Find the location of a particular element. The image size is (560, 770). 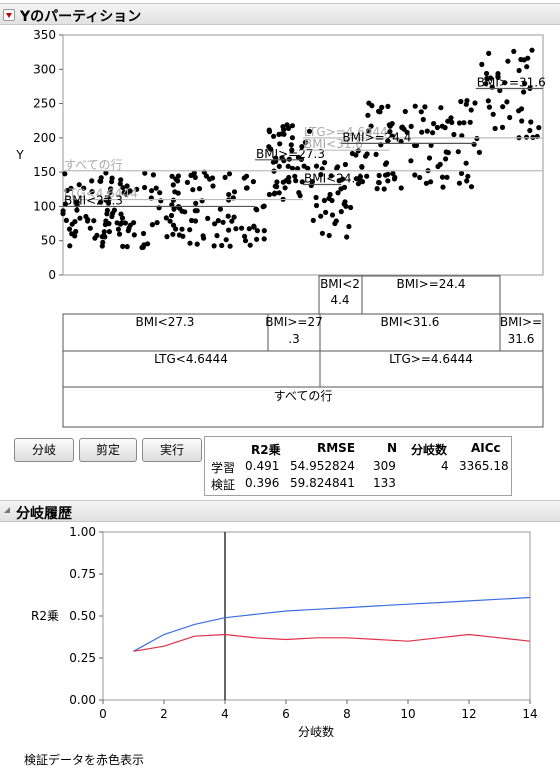

split-button: 分岐 is located at coordinates (44, 450).